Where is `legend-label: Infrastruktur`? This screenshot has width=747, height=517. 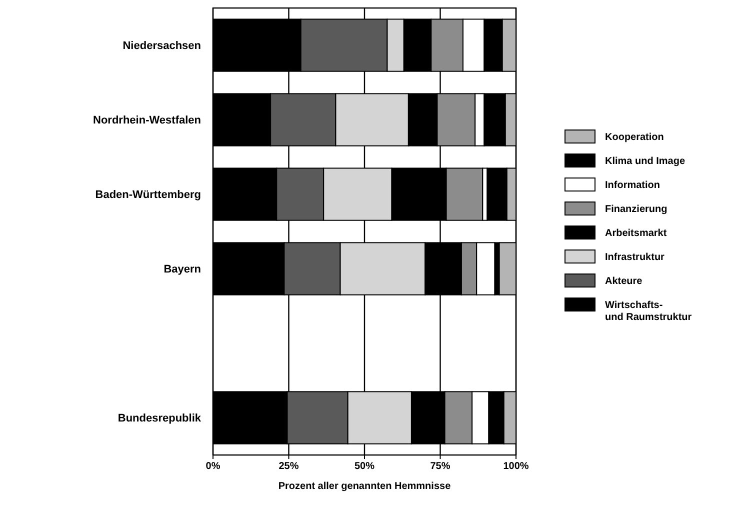 legend-label: Infrastruktur is located at coordinates (635, 257).